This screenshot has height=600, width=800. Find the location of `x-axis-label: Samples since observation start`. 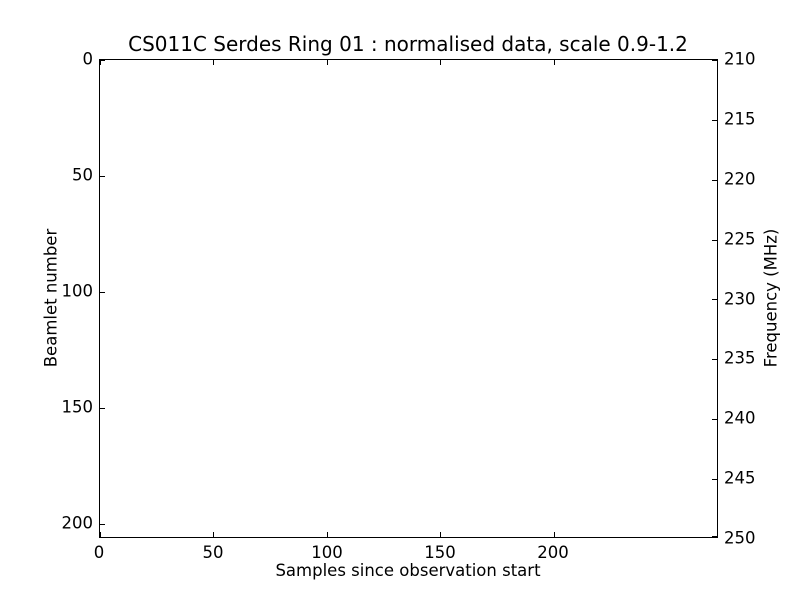

x-axis-label: Samples since observation start is located at coordinates (408, 570).